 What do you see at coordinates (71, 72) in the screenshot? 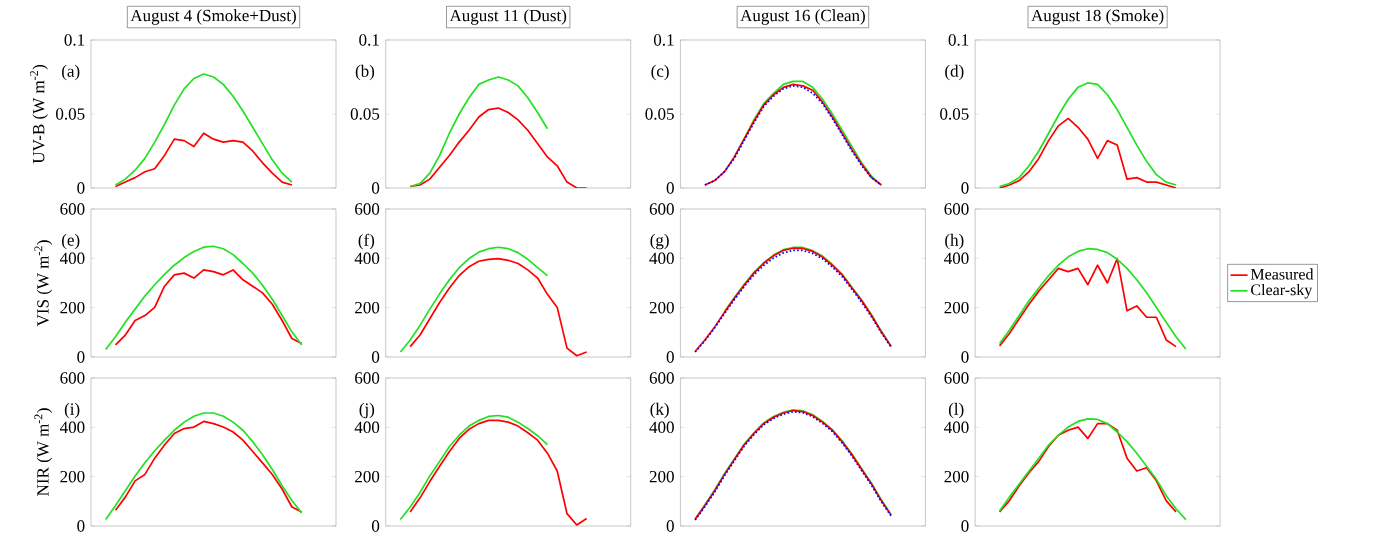
I see `text: (a)` at bounding box center [71, 72].